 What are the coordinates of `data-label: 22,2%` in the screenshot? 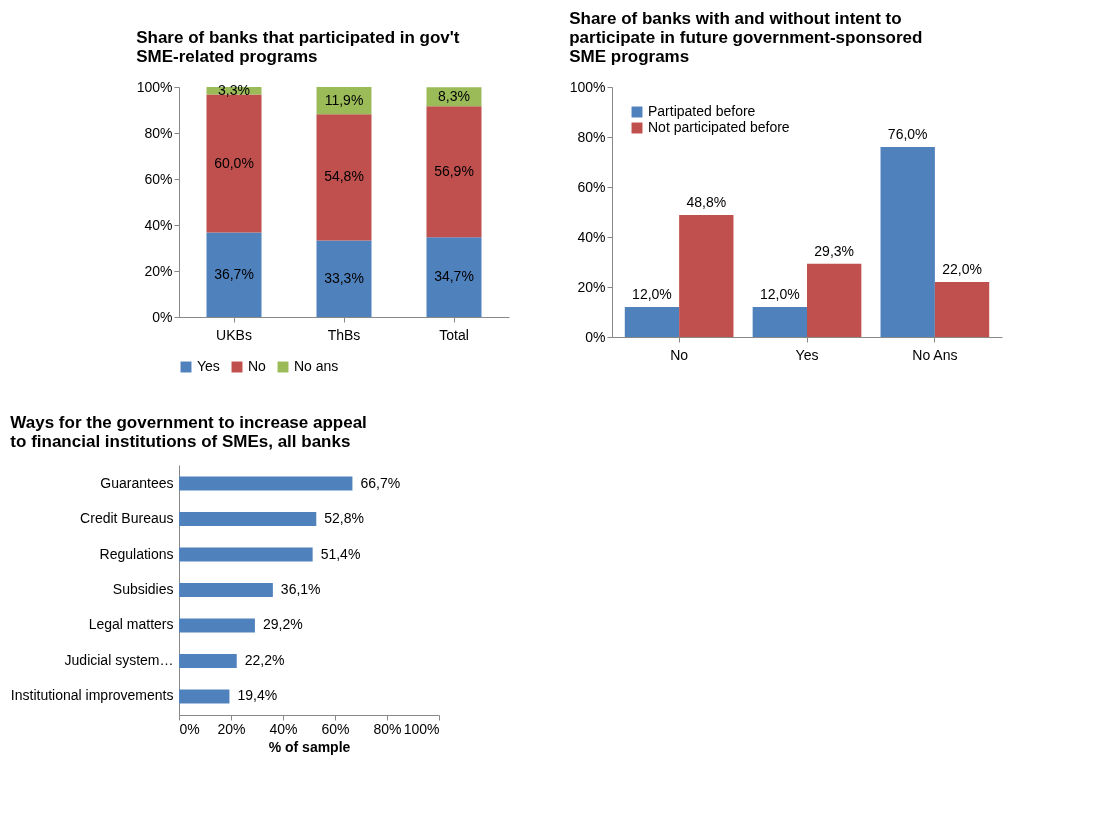 It's located at (264, 659).